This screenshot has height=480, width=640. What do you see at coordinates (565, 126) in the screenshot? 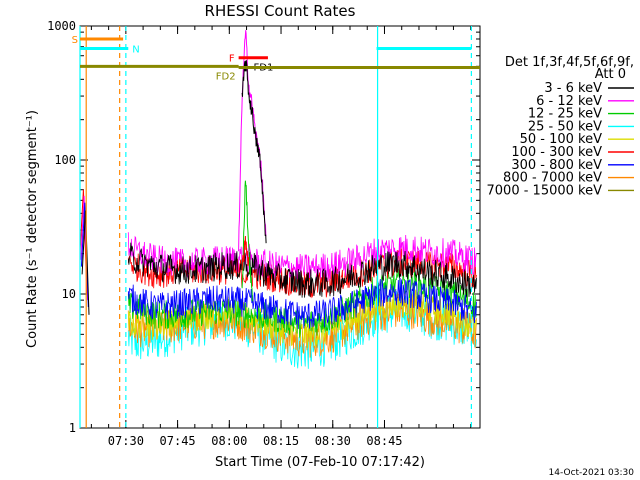
I see `legend-entry-label: 25 - 50 keV` at bounding box center [565, 126].